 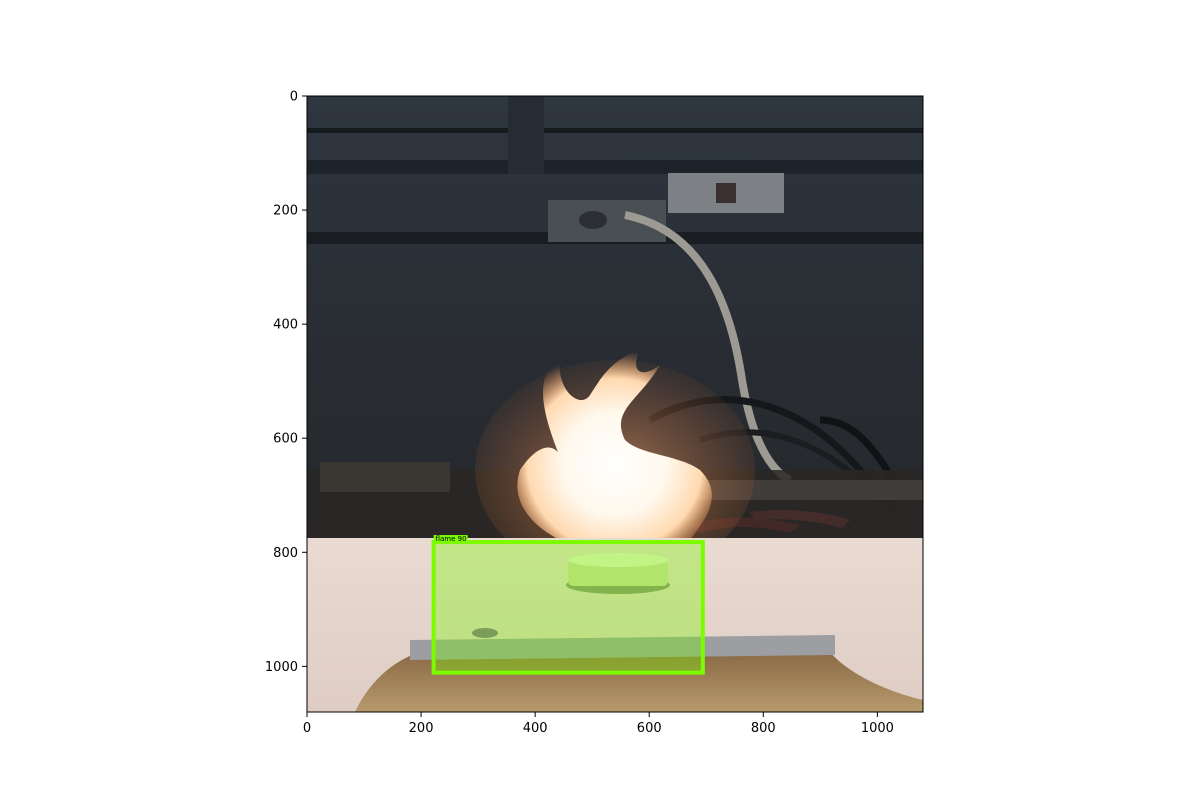 What do you see at coordinates (285, 325) in the screenshot?
I see `y-tick-label: 400` at bounding box center [285, 325].